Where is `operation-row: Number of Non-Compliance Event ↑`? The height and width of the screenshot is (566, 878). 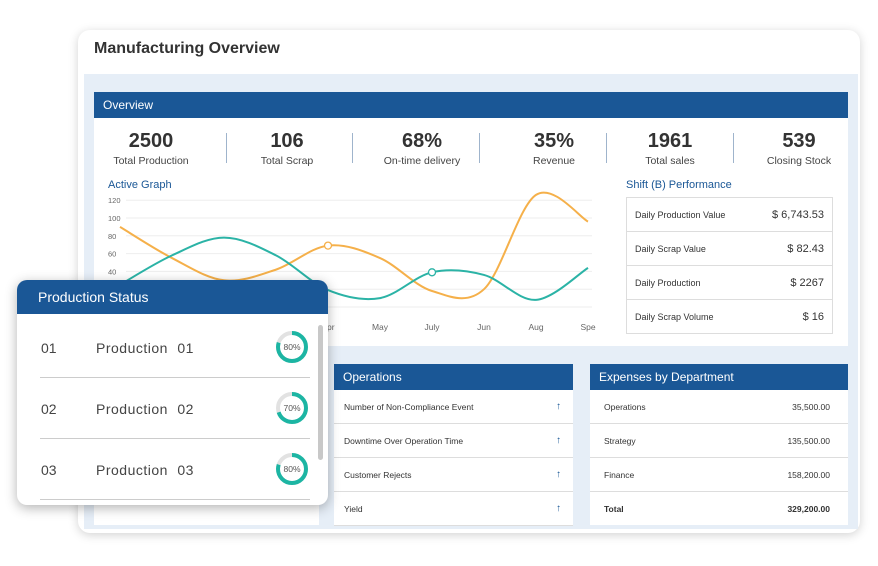 operation-row: Number of Non-Compliance Event ↑ is located at coordinates (453, 407).